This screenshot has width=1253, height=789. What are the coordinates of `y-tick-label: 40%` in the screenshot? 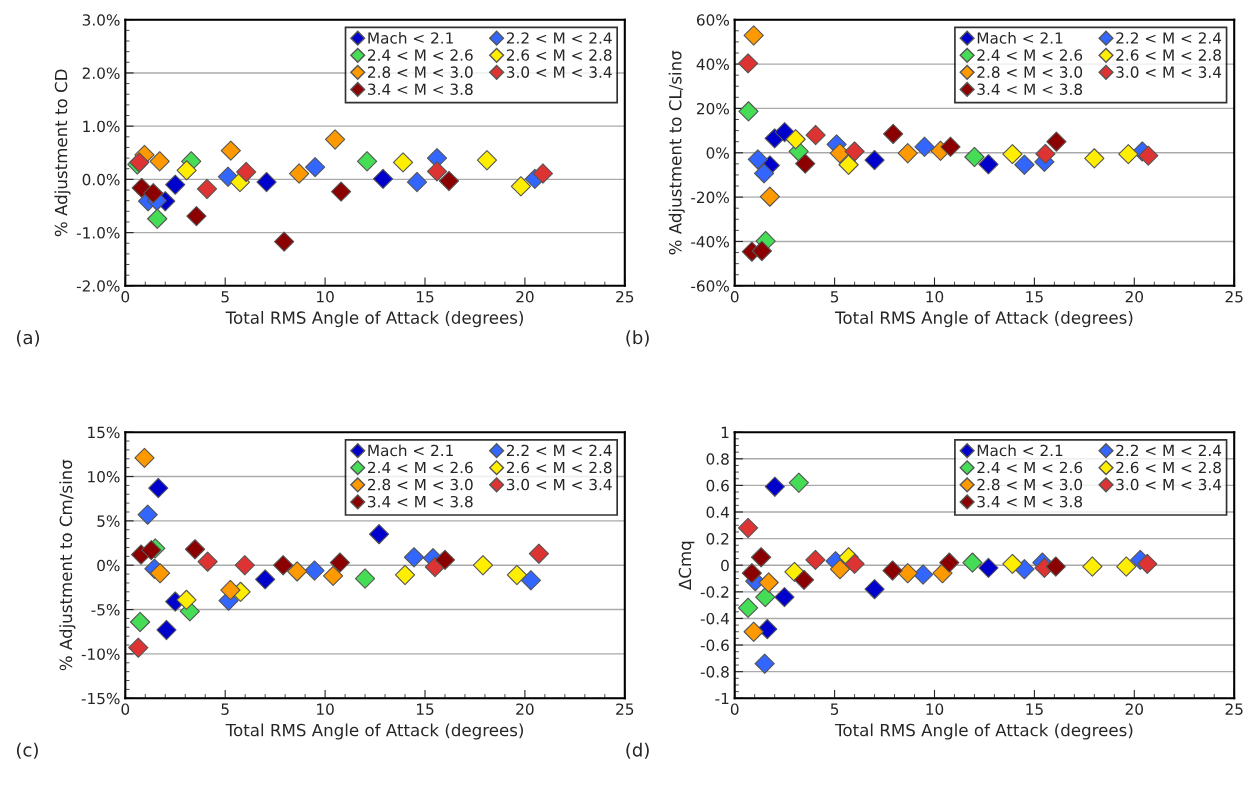 It's located at (712, 64).